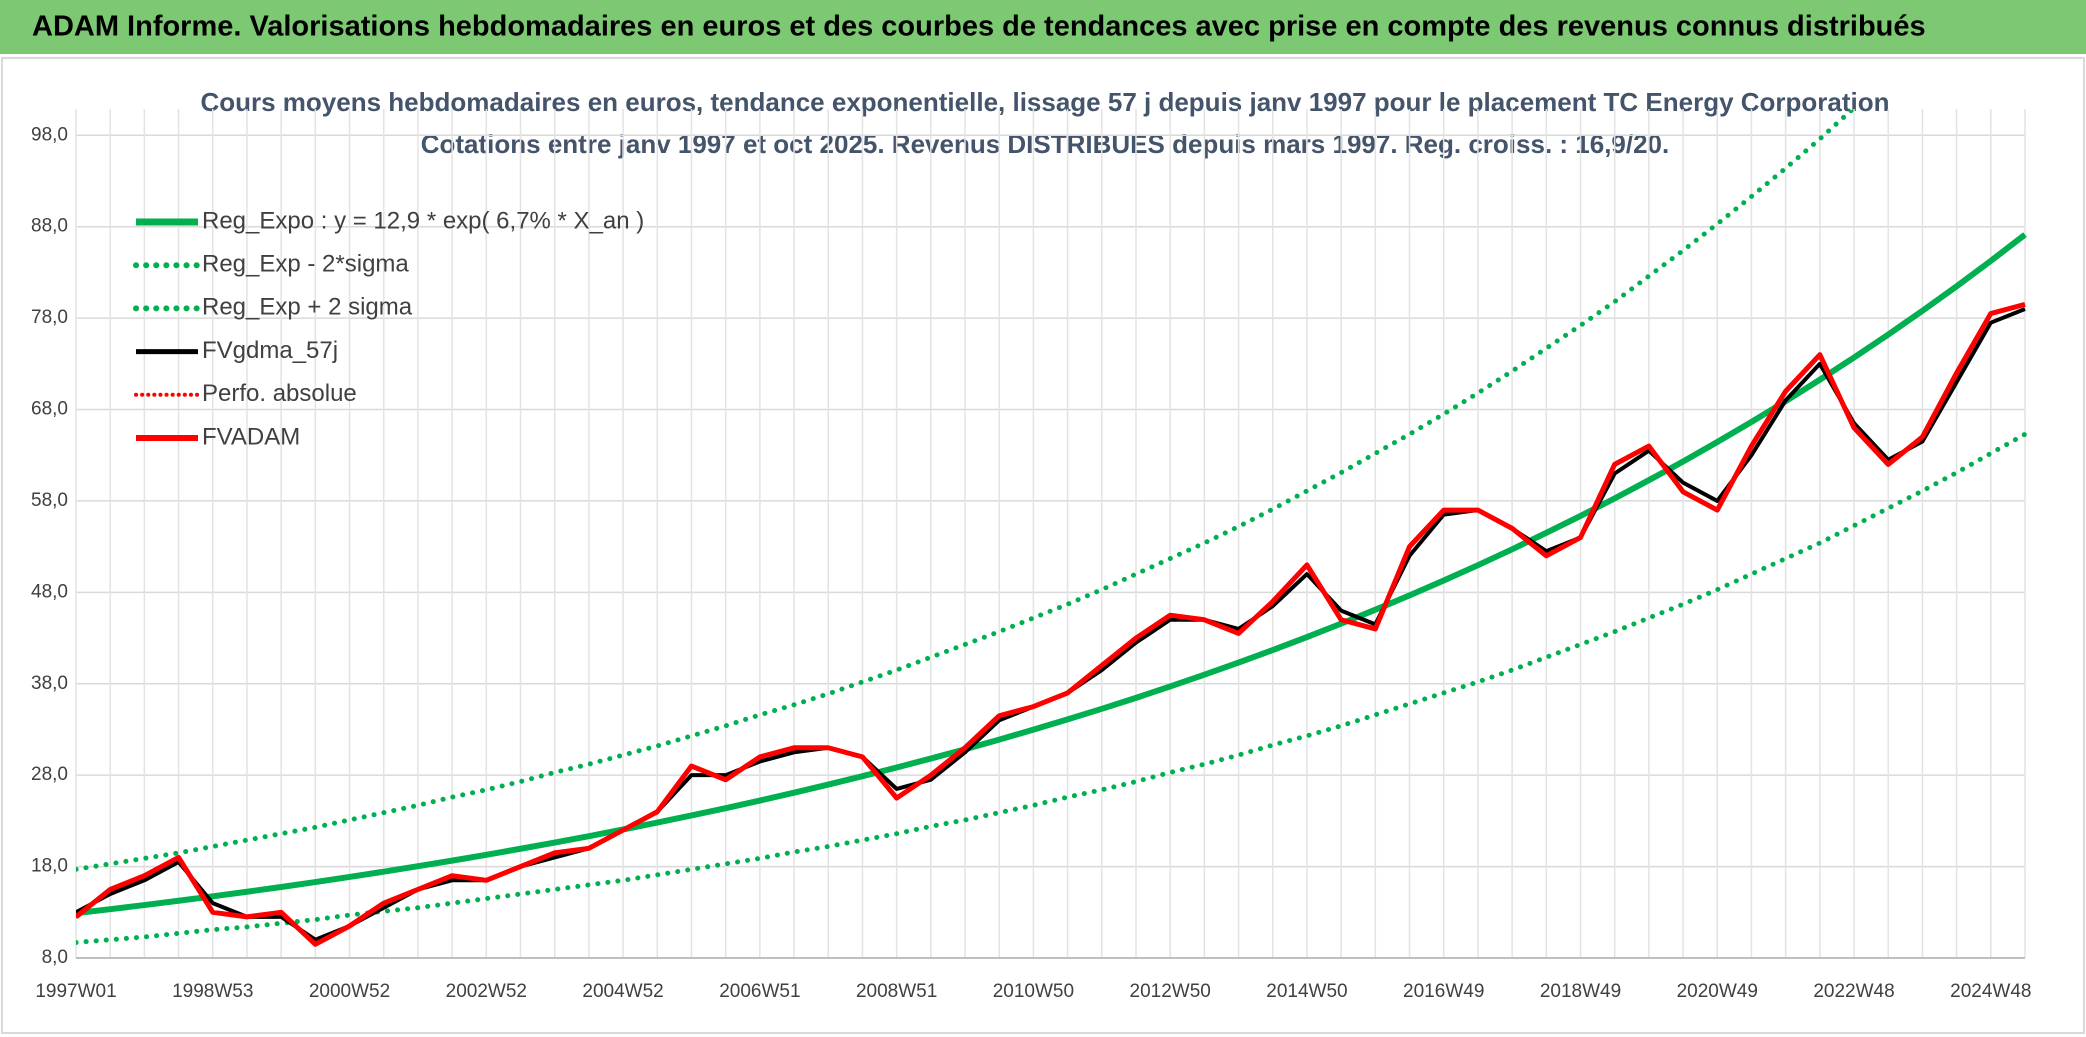 This screenshot has height=1037, width=2086. Describe the element at coordinates (279, 393) in the screenshot. I see `legend-label: Perfo. absolue` at that location.